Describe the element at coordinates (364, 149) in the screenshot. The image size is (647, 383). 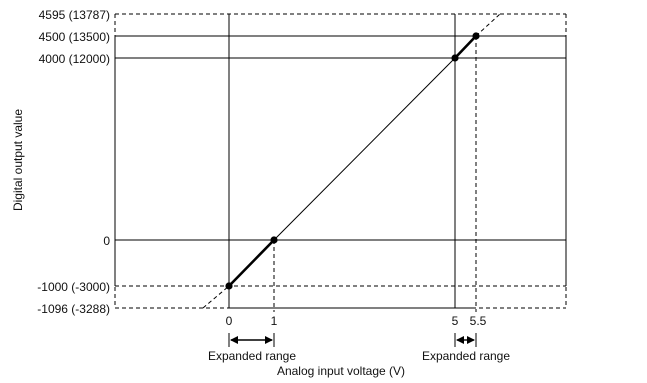
I see `conversion-line-normal` at that location.